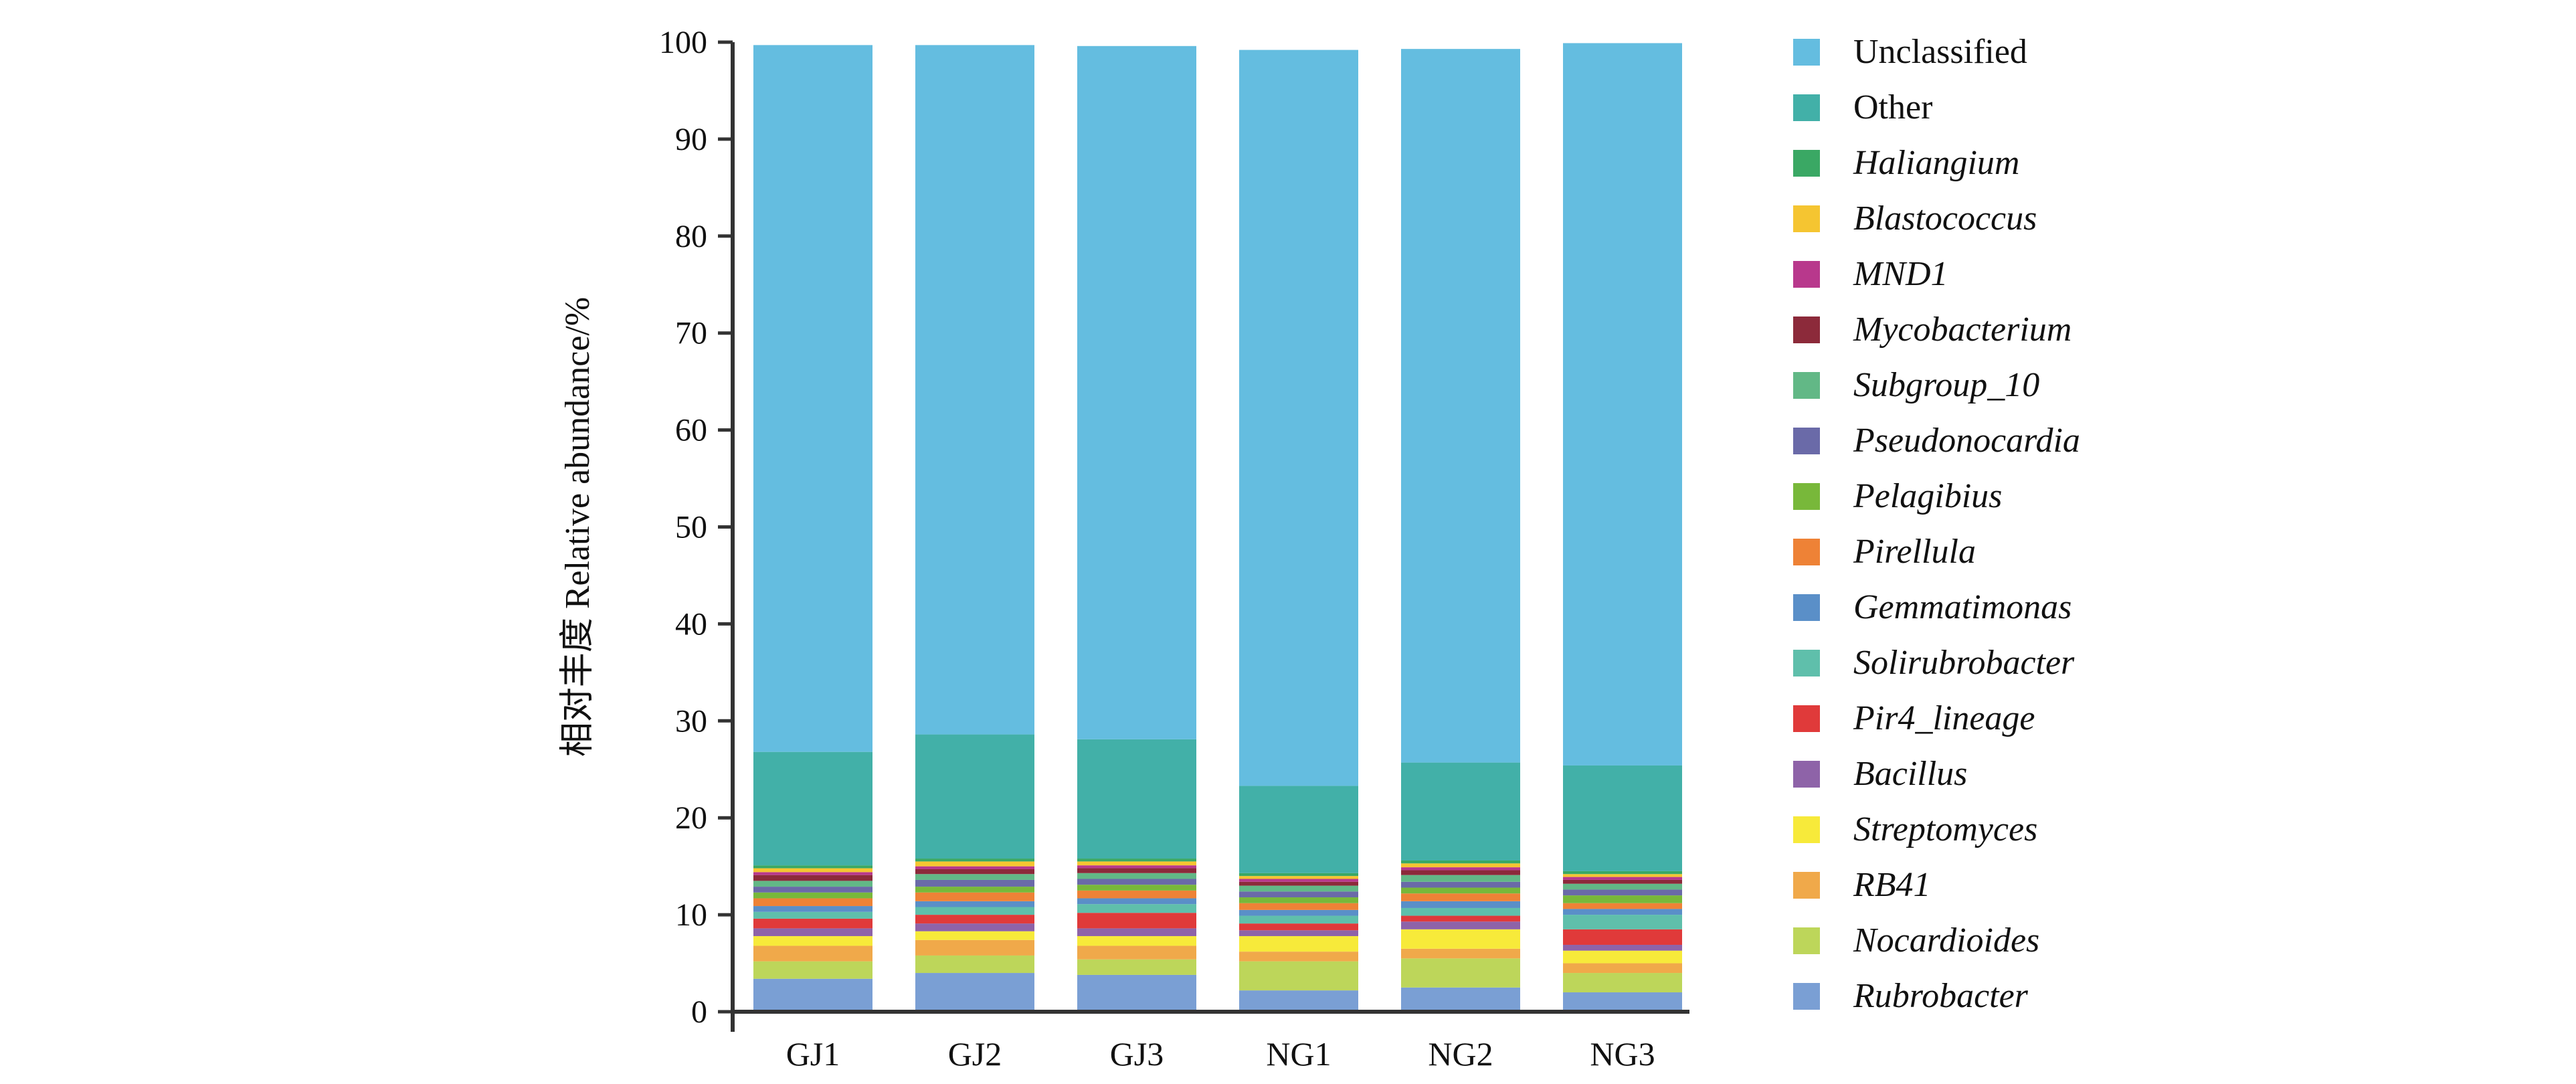  I want to click on bar-segment-ng2-haliangium, so click(1460, 862).